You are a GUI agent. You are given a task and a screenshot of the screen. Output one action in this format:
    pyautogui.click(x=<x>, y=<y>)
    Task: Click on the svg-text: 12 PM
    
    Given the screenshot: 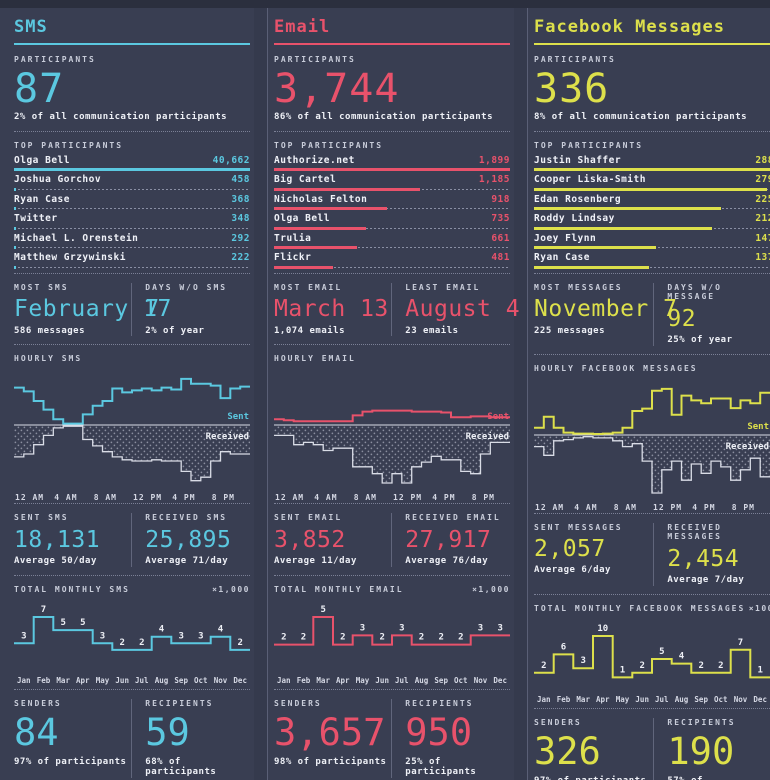 What is the action you would take?
    pyautogui.click(x=667, y=507)
    